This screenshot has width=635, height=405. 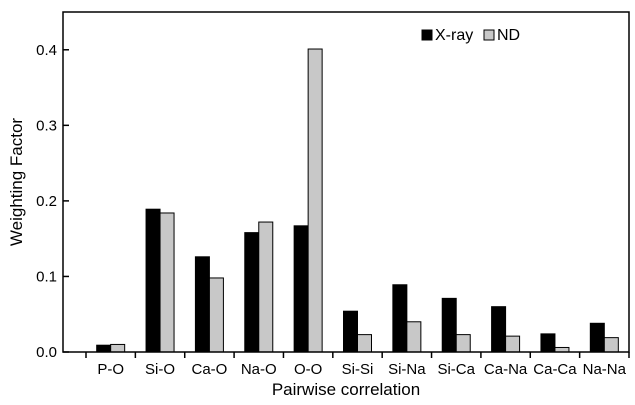 I want to click on bar-nd-o-o, so click(x=315, y=200).